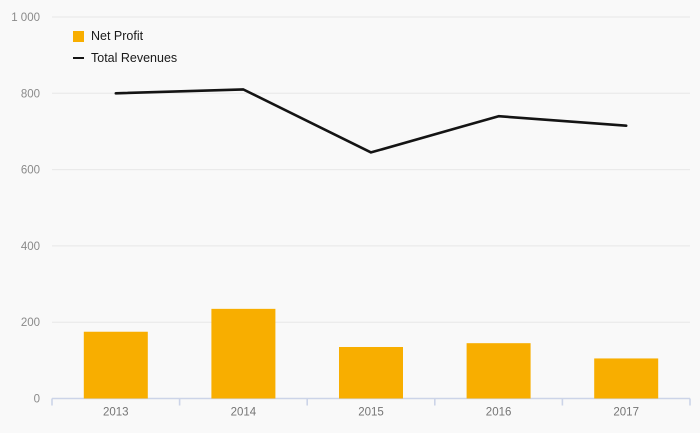 The image size is (700, 433). Describe the element at coordinates (30, 323) in the screenshot. I see `y-axis-tick-label: 200` at that location.